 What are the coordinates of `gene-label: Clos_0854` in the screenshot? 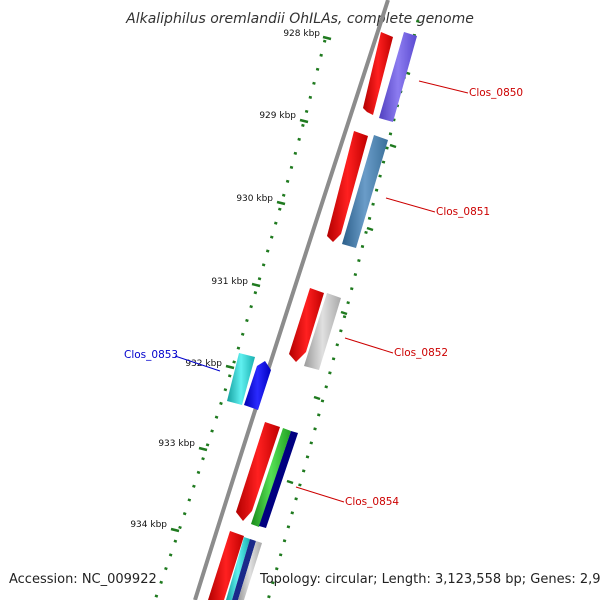 It's located at (372, 502).